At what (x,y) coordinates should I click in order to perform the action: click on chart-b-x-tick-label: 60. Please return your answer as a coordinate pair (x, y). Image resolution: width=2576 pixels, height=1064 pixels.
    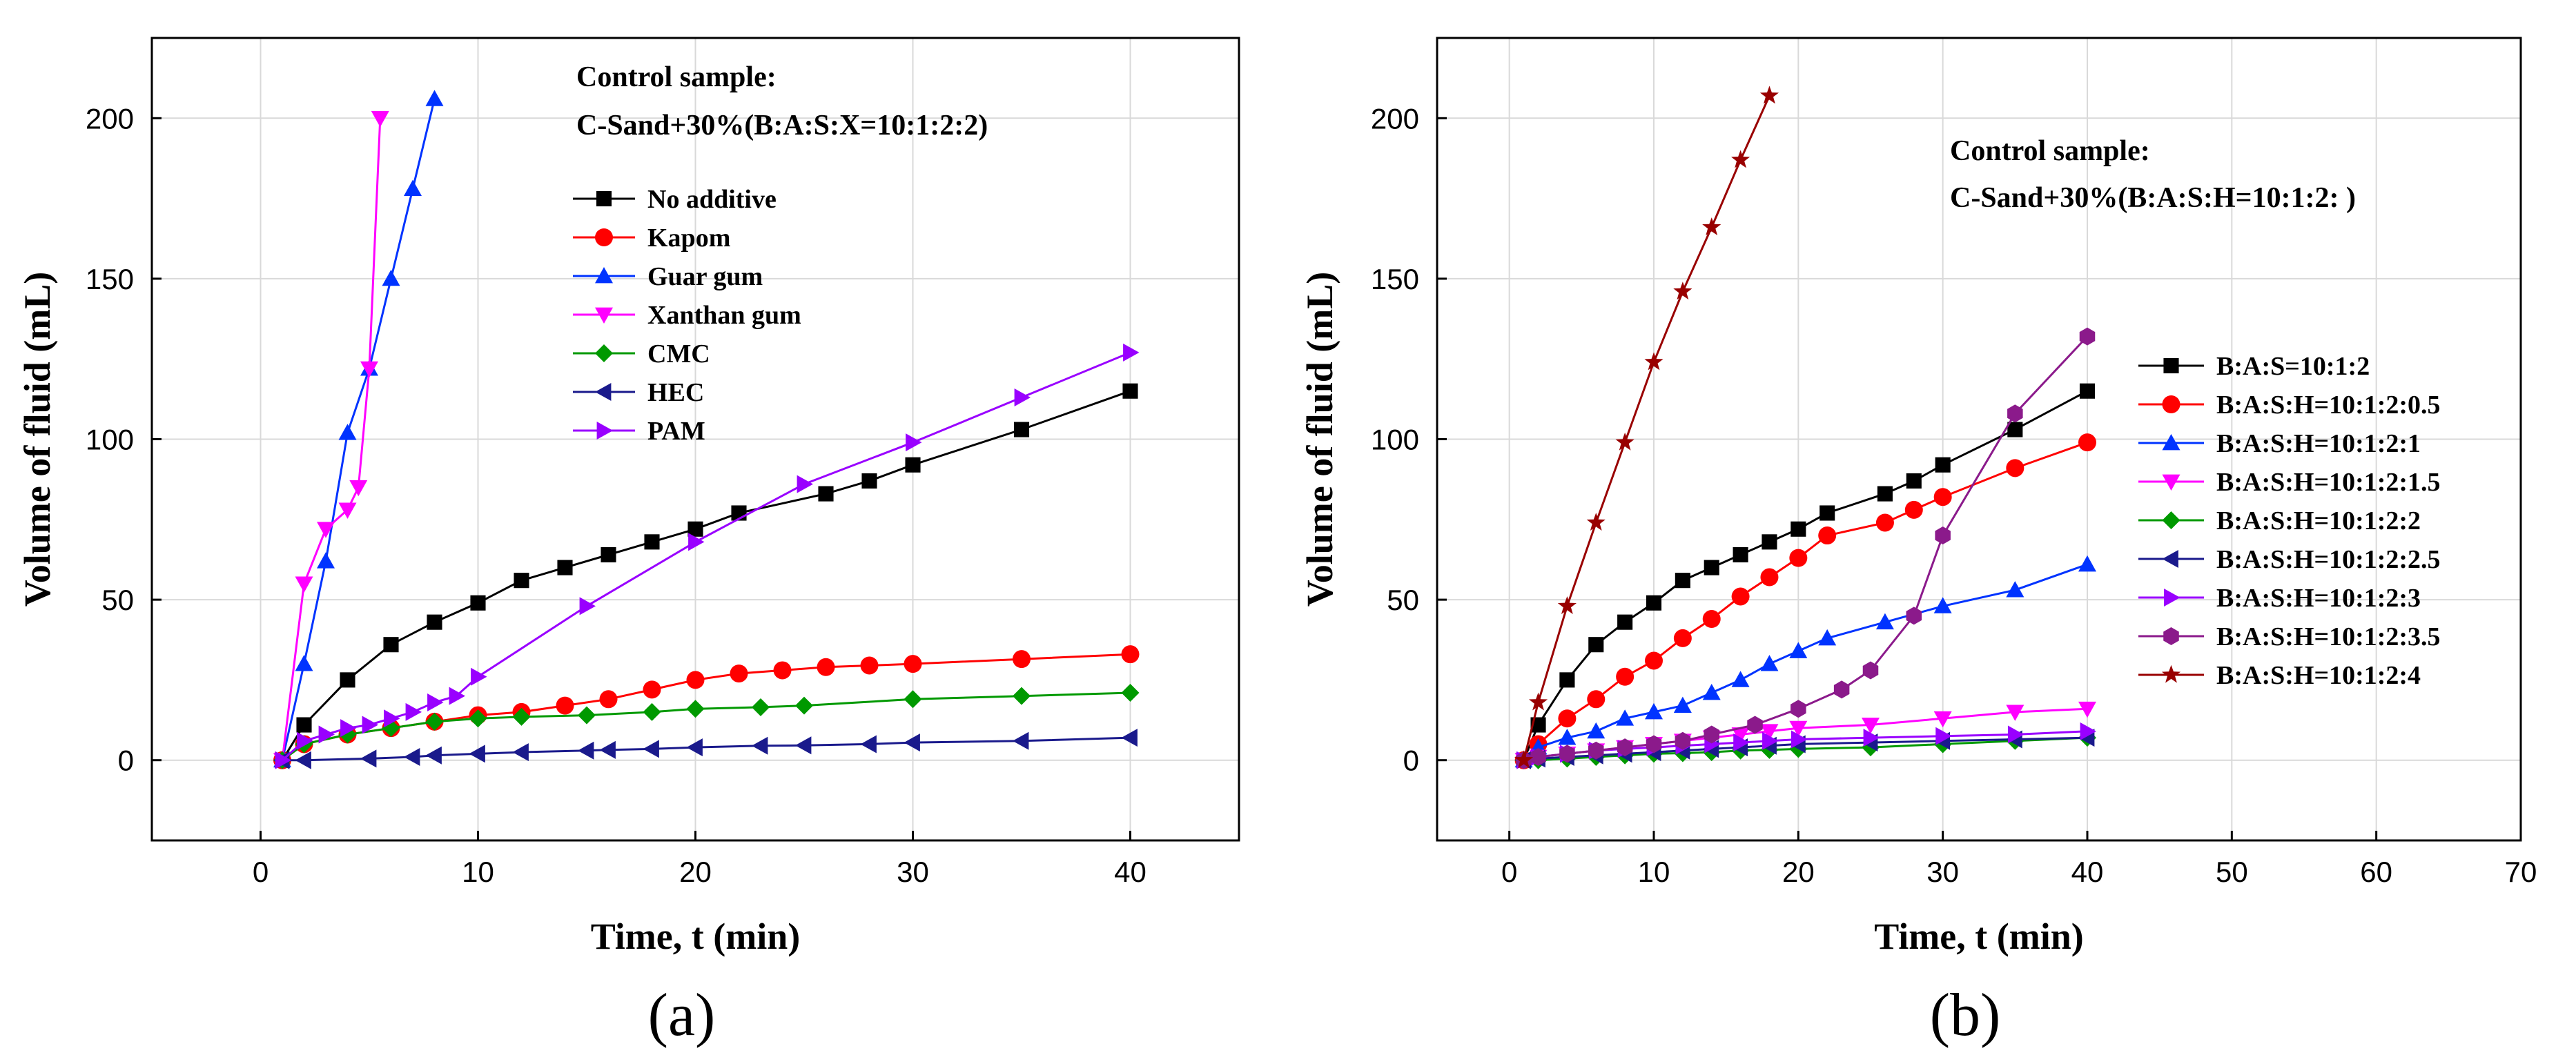
    Looking at the image, I should click on (2376, 872).